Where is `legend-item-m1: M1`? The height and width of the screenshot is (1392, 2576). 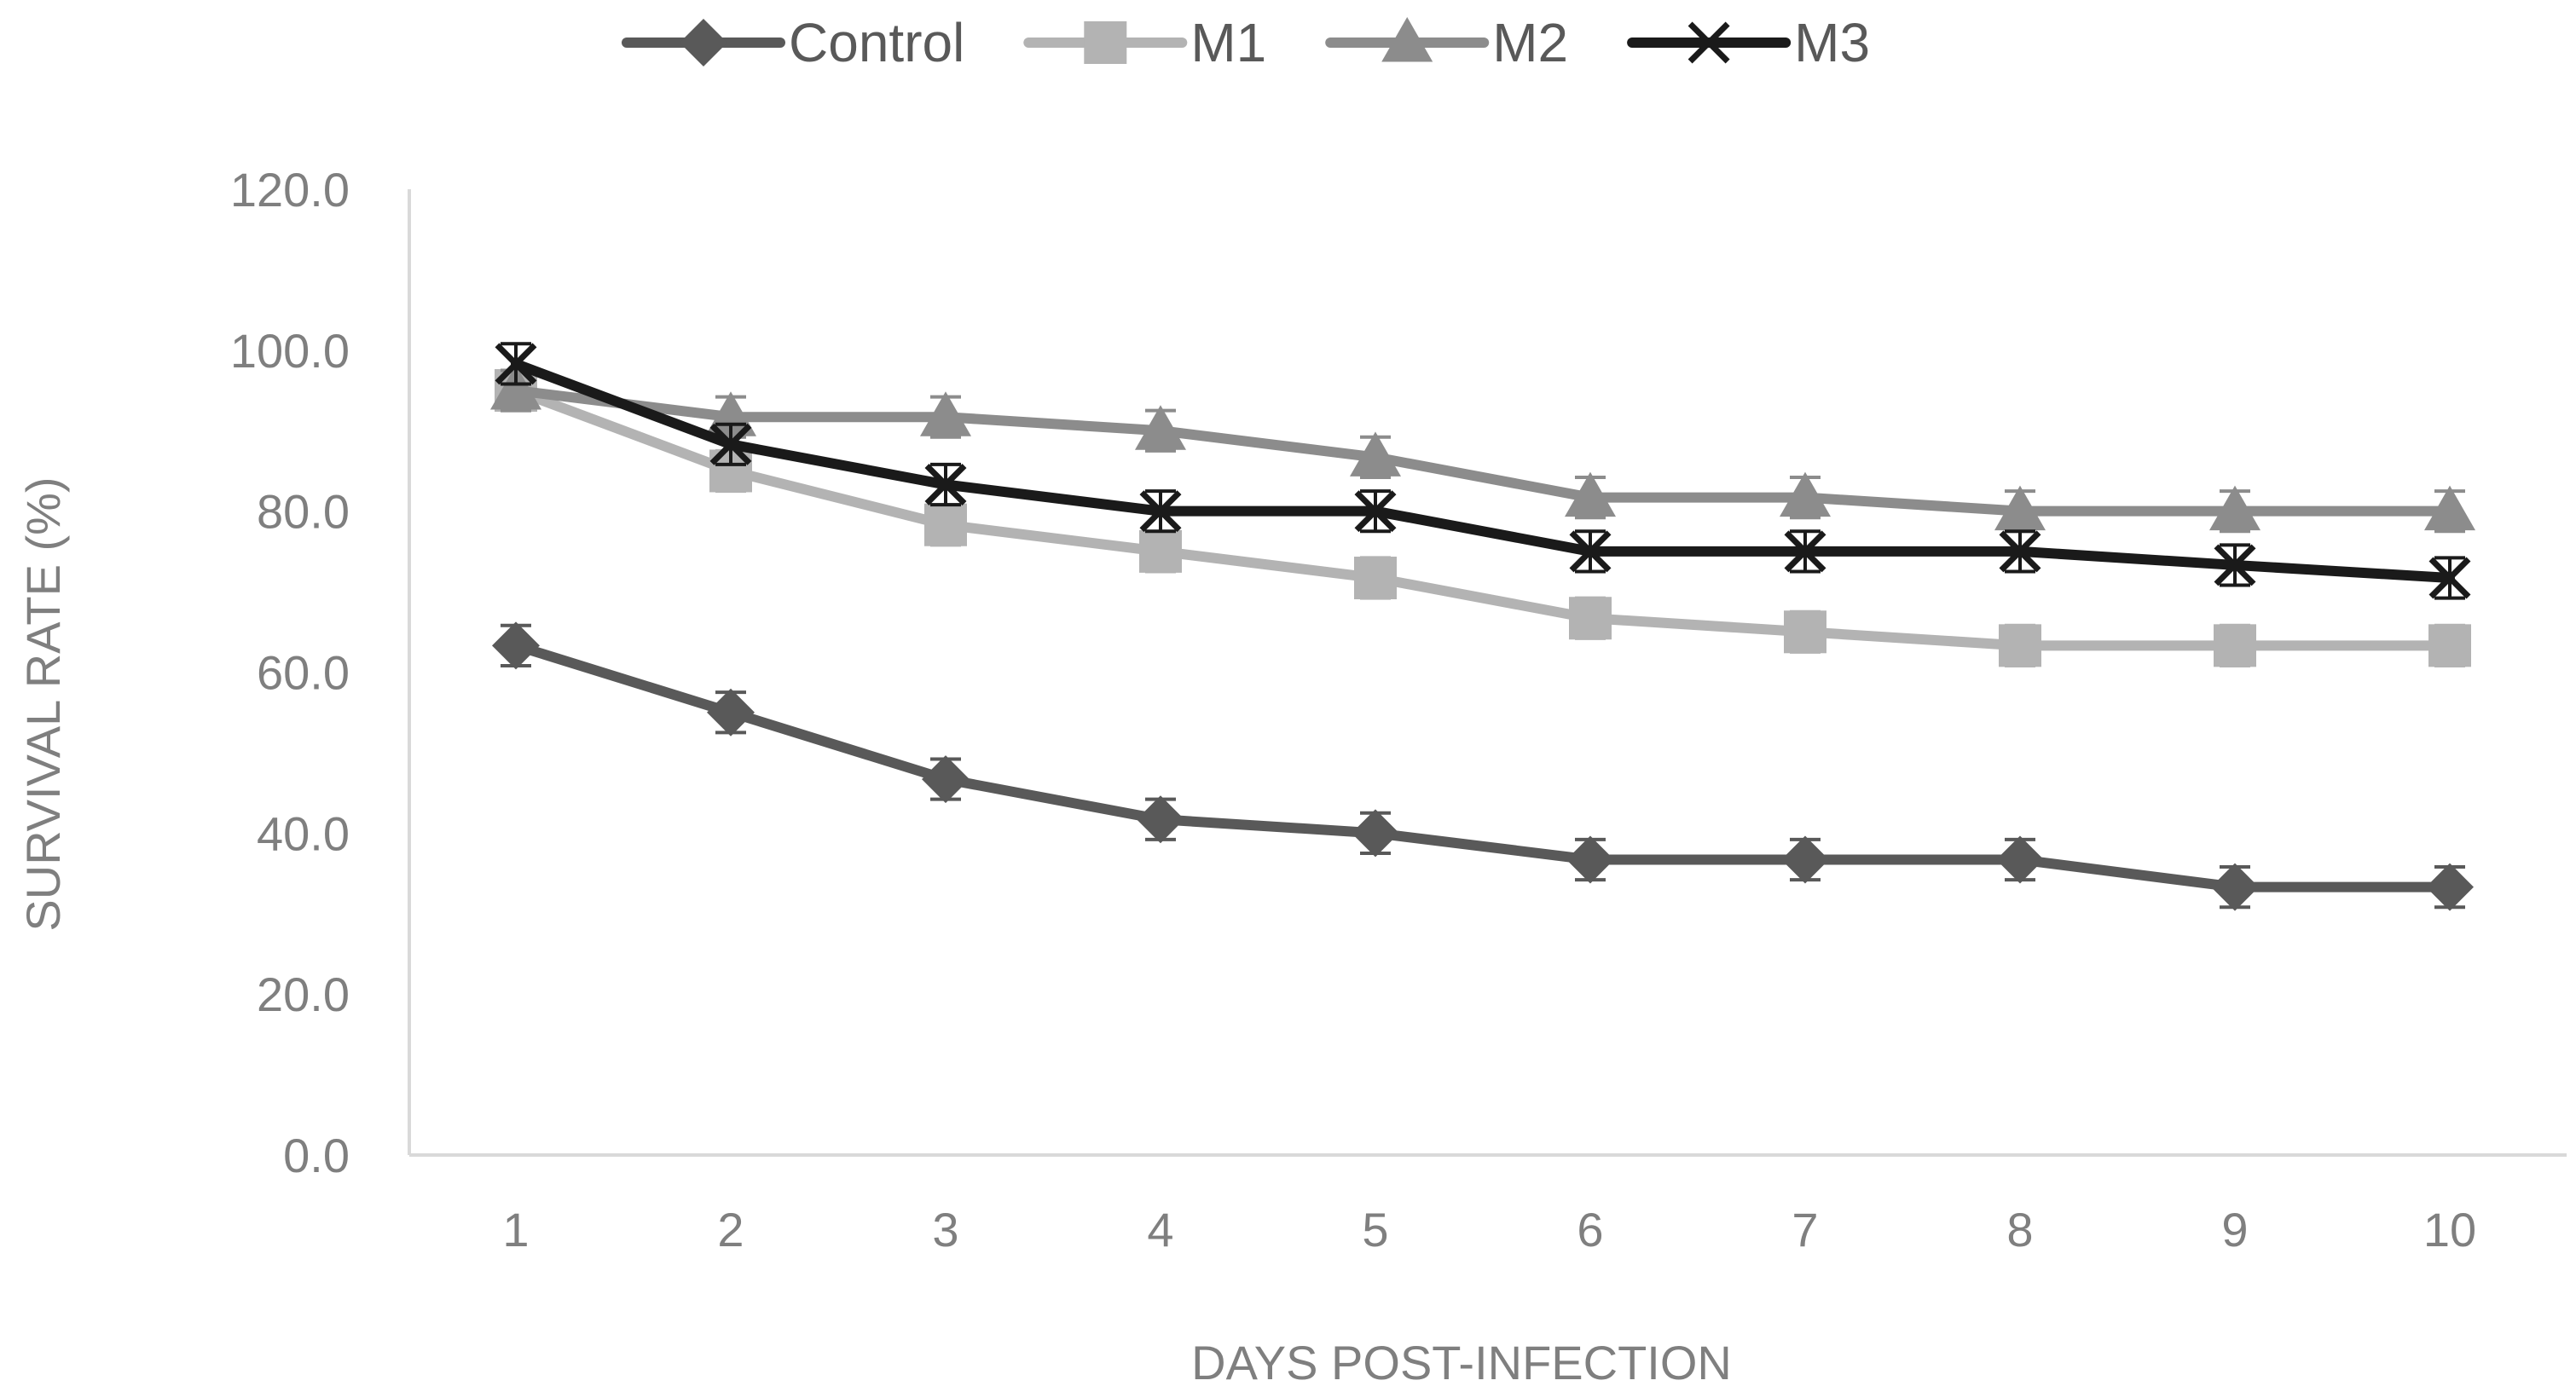 legend-item-m1: M1 is located at coordinates (1144, 42).